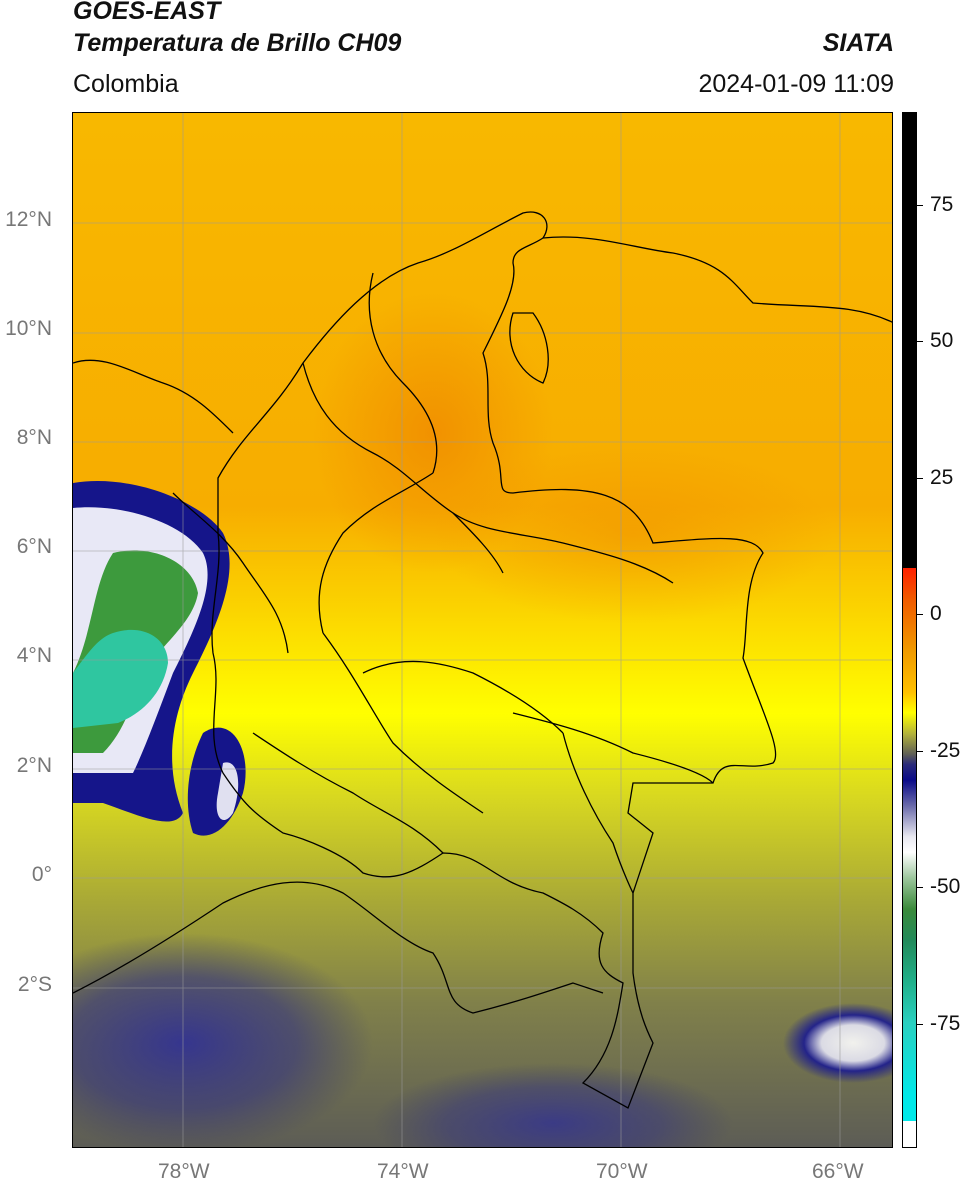 This screenshot has height=1190, width=966. I want to click on lat-label: 0°, so click(41, 874).